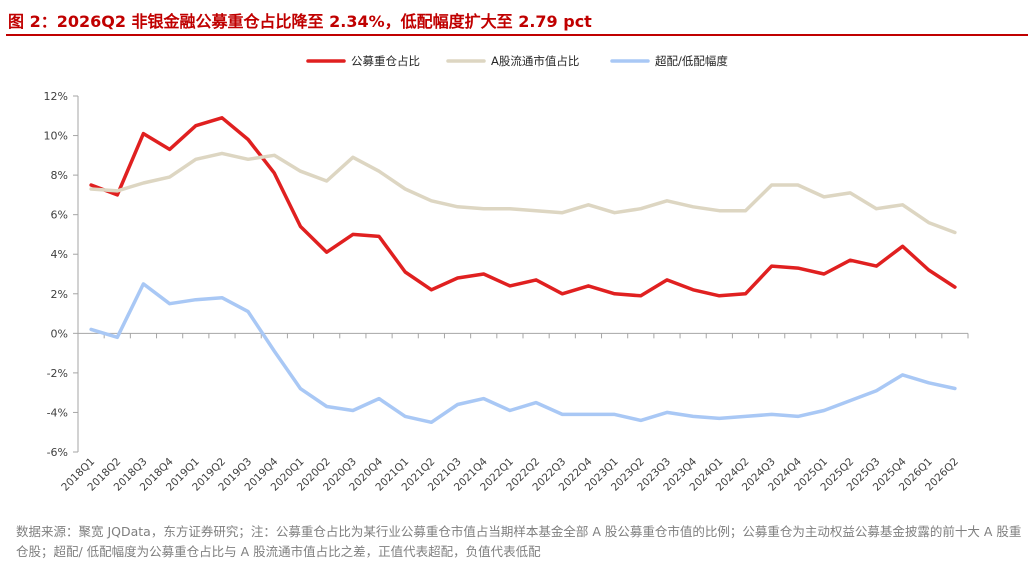  What do you see at coordinates (61, 274) in the screenshot?
I see `y-axis: -6% -4% -2% 0% 2% 4% 6% 8% 10% 12%` at bounding box center [61, 274].